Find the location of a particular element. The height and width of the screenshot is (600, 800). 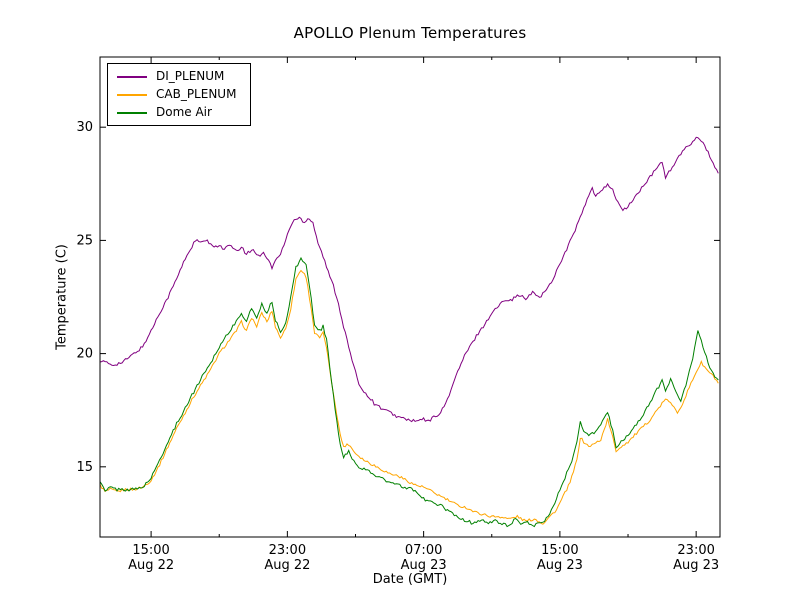

legend-label-di-plenum: DI_PLENUM is located at coordinates (190, 76).